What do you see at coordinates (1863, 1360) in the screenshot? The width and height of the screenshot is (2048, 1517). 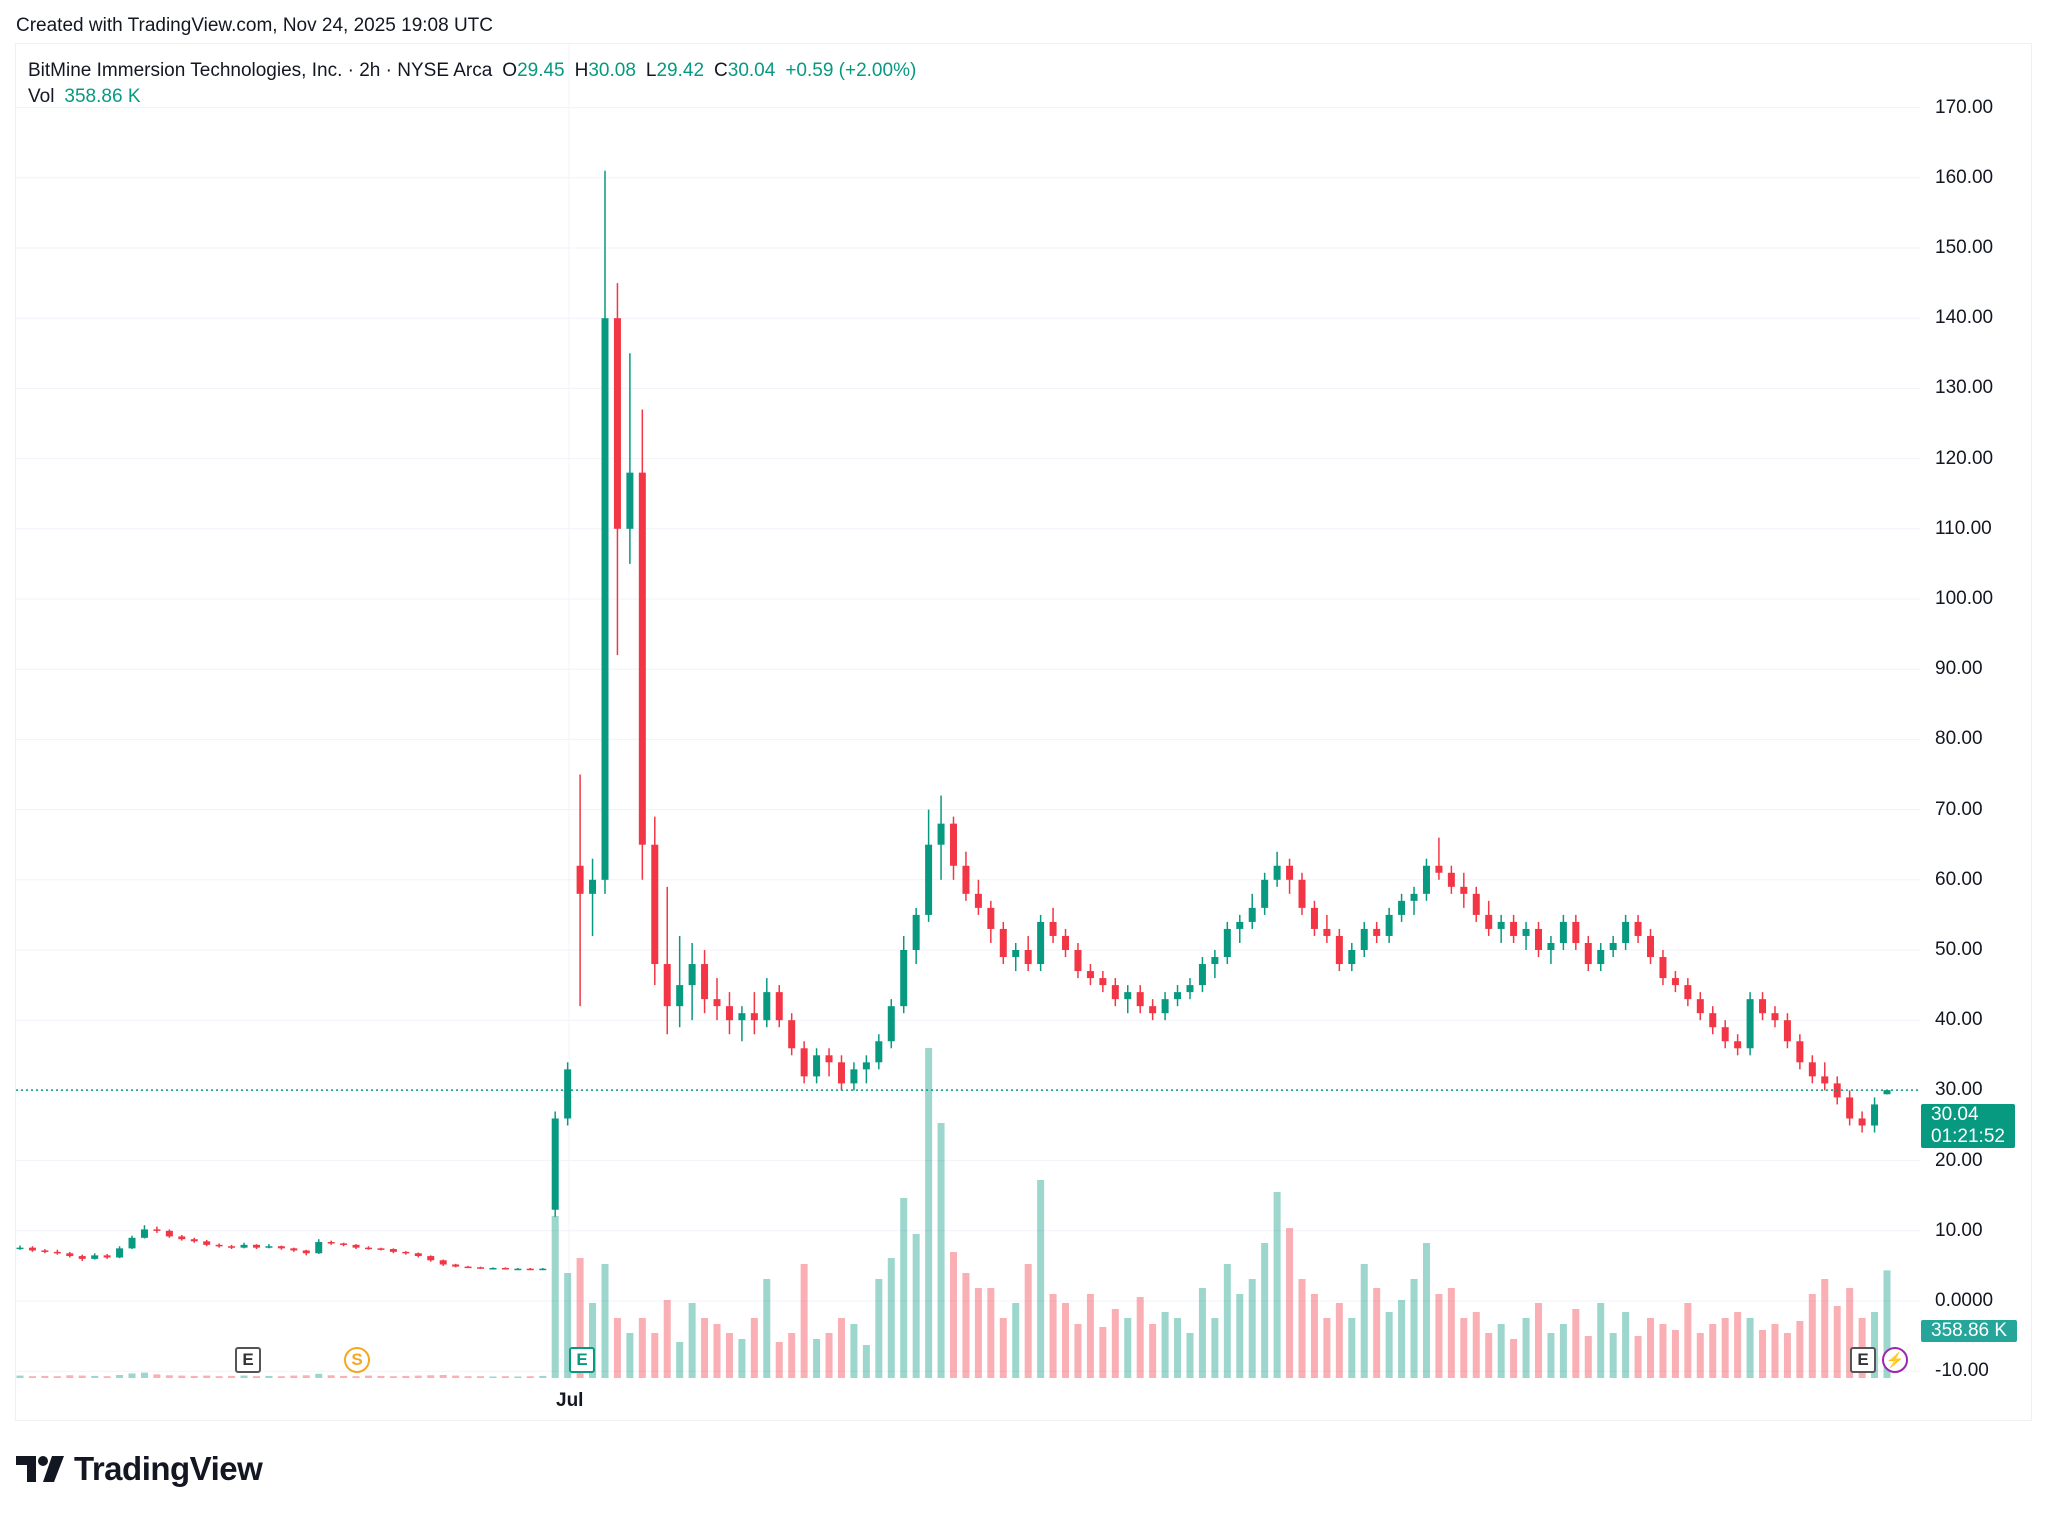 I see `earnings-marker-recent-icon: E` at bounding box center [1863, 1360].